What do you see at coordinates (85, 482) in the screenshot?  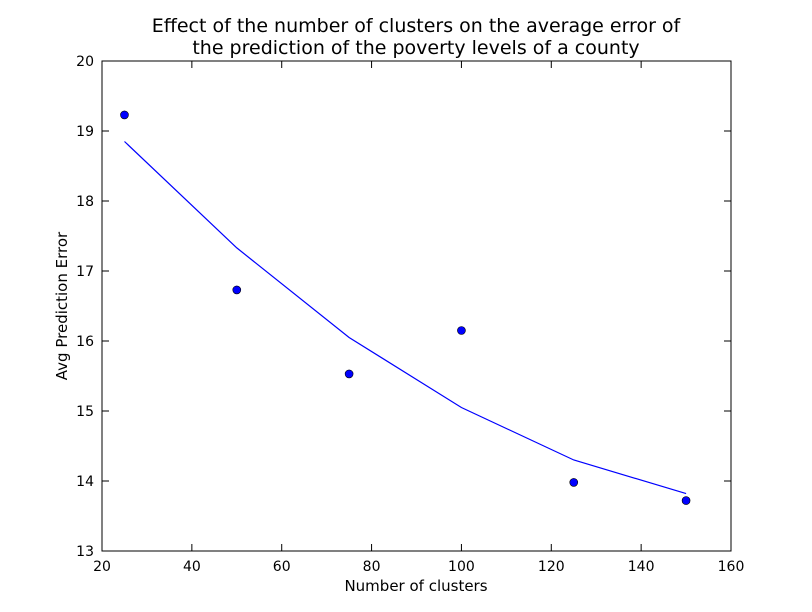 I see `y-tick-label: 14` at bounding box center [85, 482].